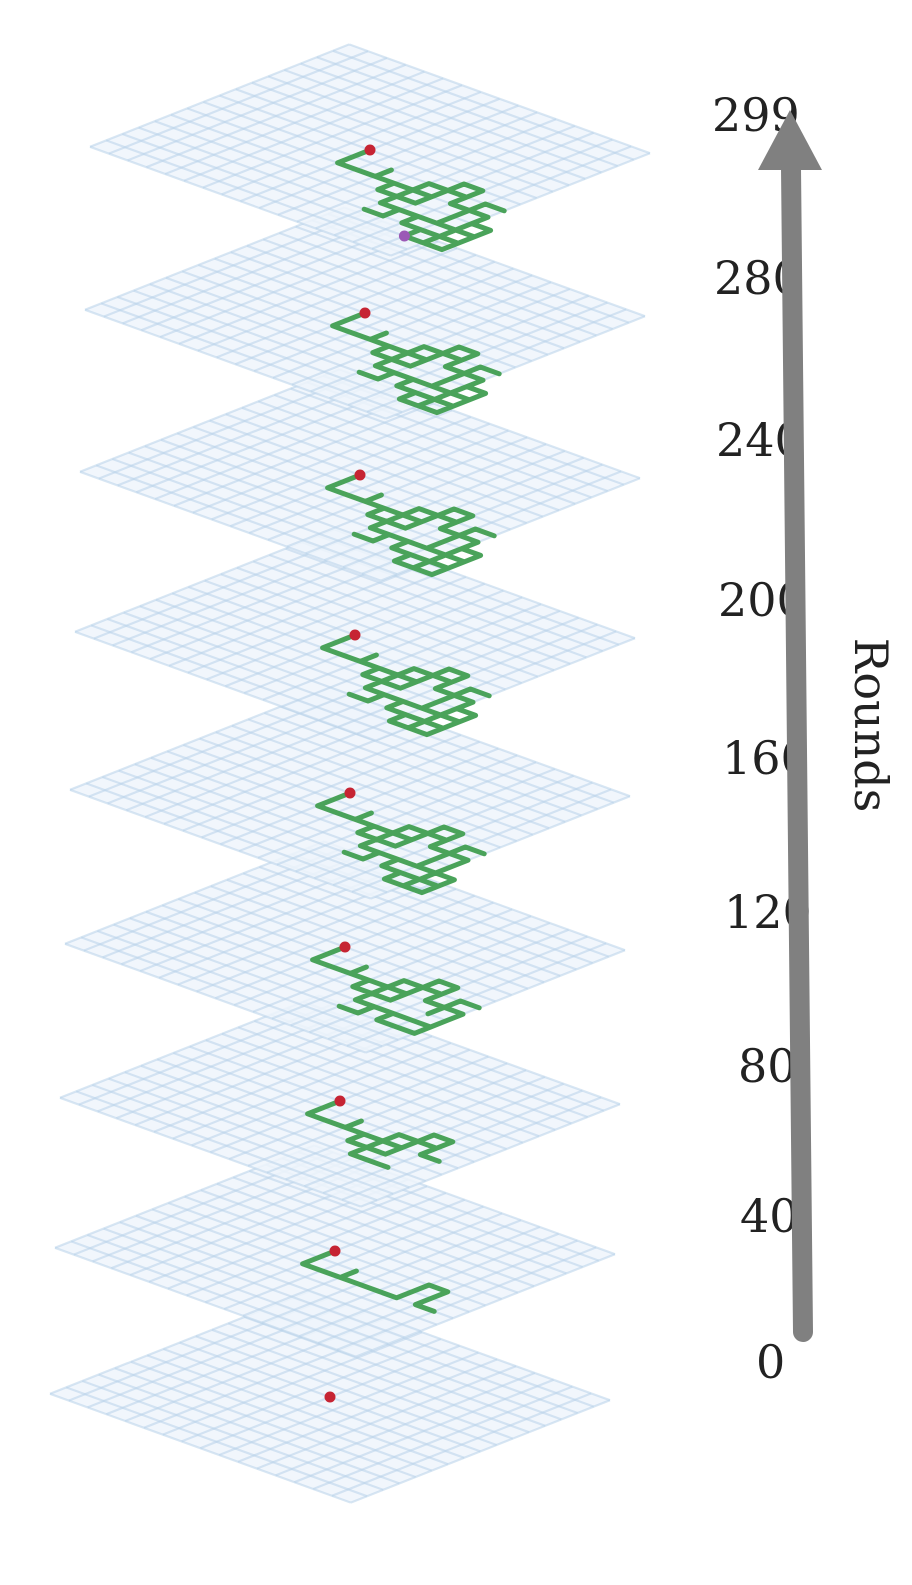  Describe the element at coordinates (828, 726) in the screenshot. I see `rounds-axis: Rounds` at that location.